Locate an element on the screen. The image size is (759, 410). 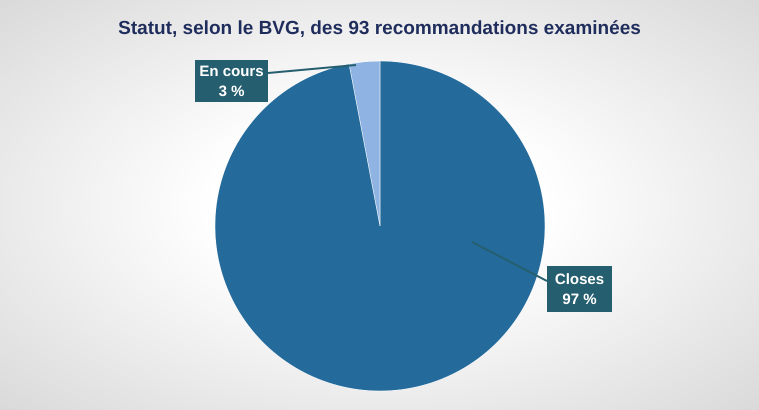
data-label: 97 % is located at coordinates (579, 299).